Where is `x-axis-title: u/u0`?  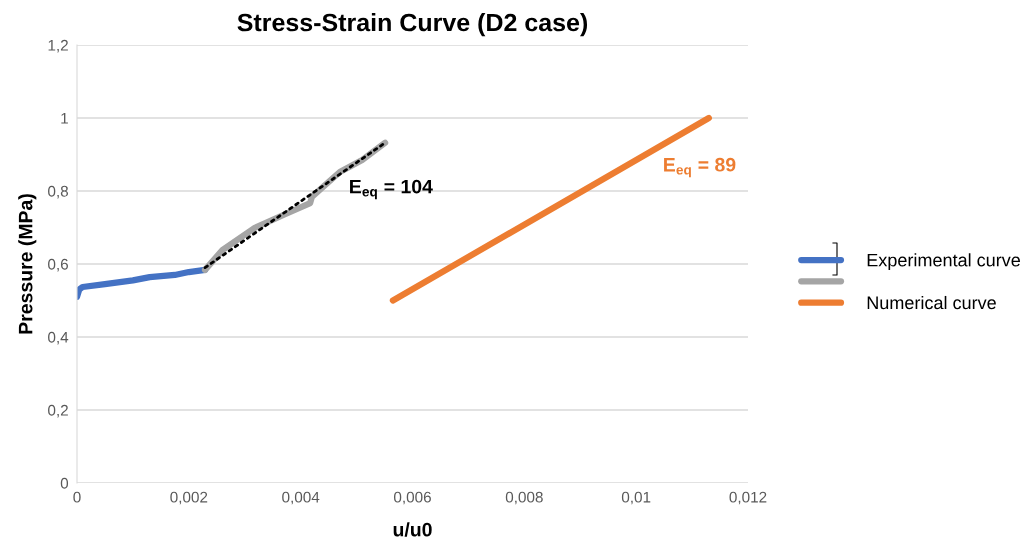
x-axis-title: u/u0 is located at coordinates (412, 529).